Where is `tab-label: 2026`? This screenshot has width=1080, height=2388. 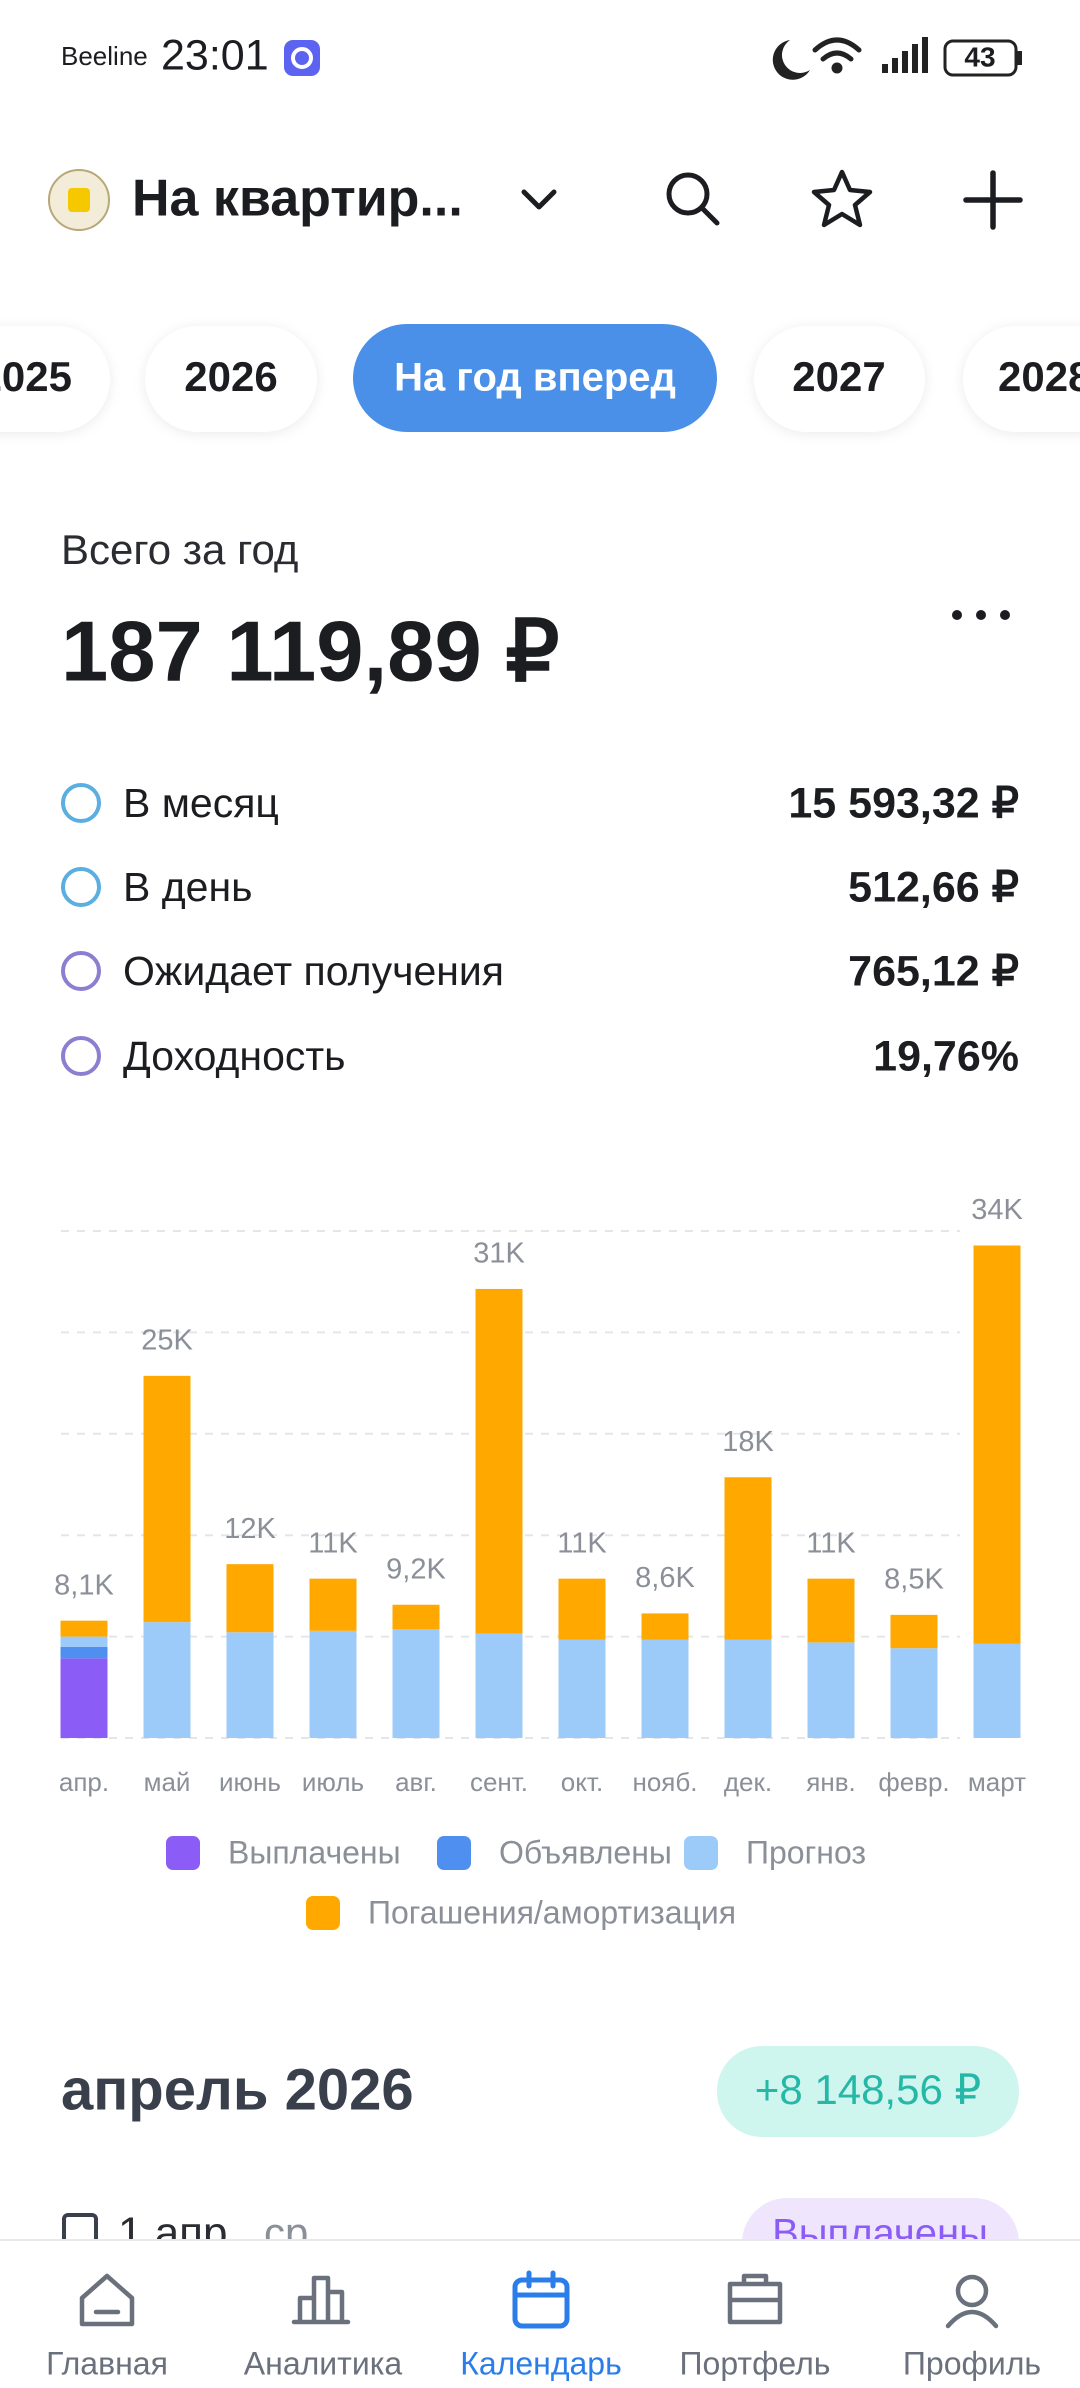
tab-label: 2026 is located at coordinates (230, 376).